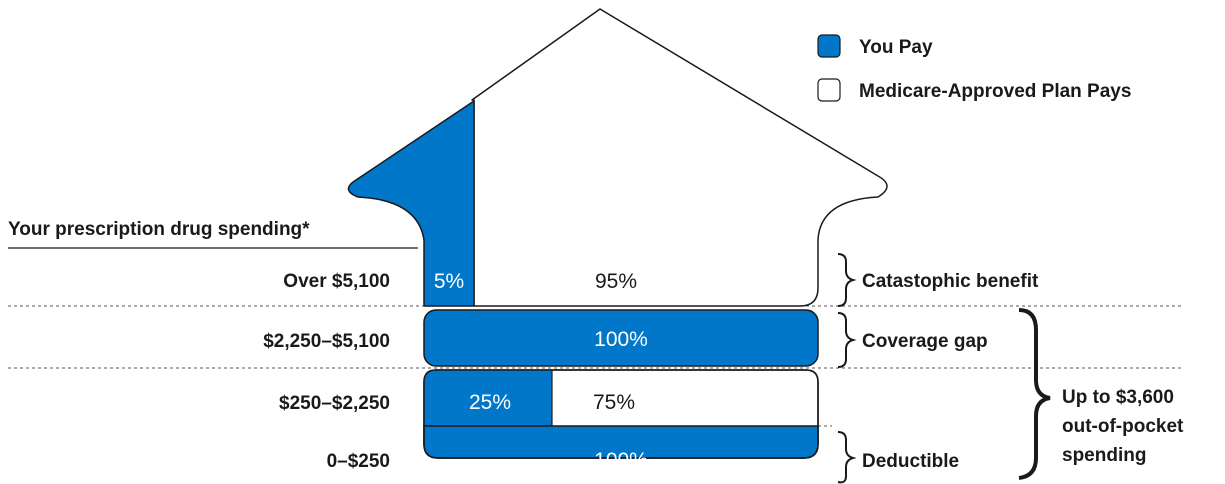 The image size is (1225, 484). Describe the element at coordinates (1118, 397) in the screenshot. I see `out-of-pocket-line: Up to $3,600` at that location.